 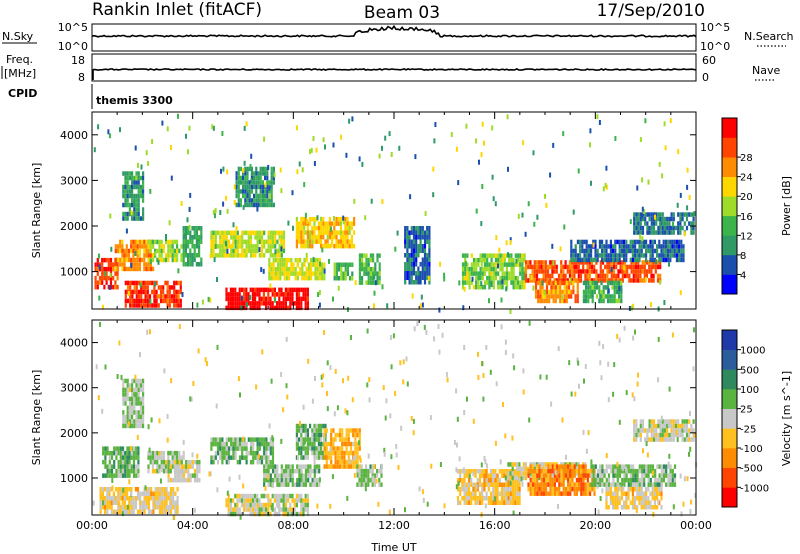 I want to click on y-tick-label: 4000, so click(x=74, y=135).